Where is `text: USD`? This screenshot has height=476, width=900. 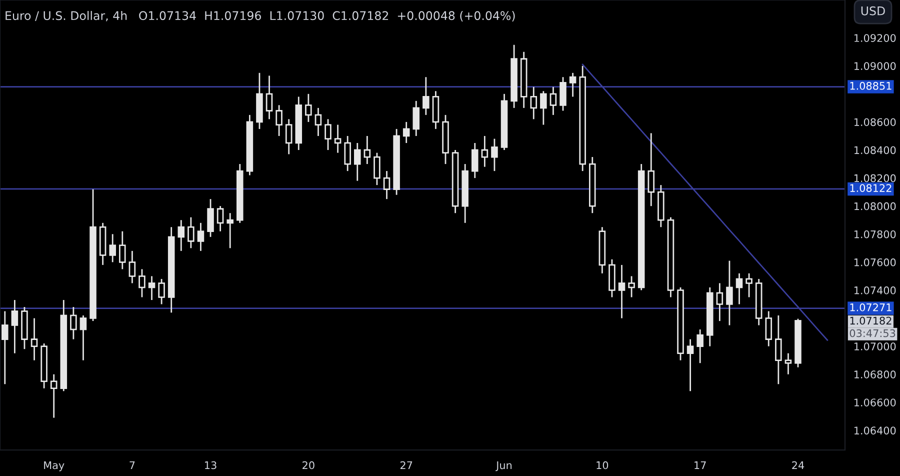
text: USD is located at coordinates (873, 11).